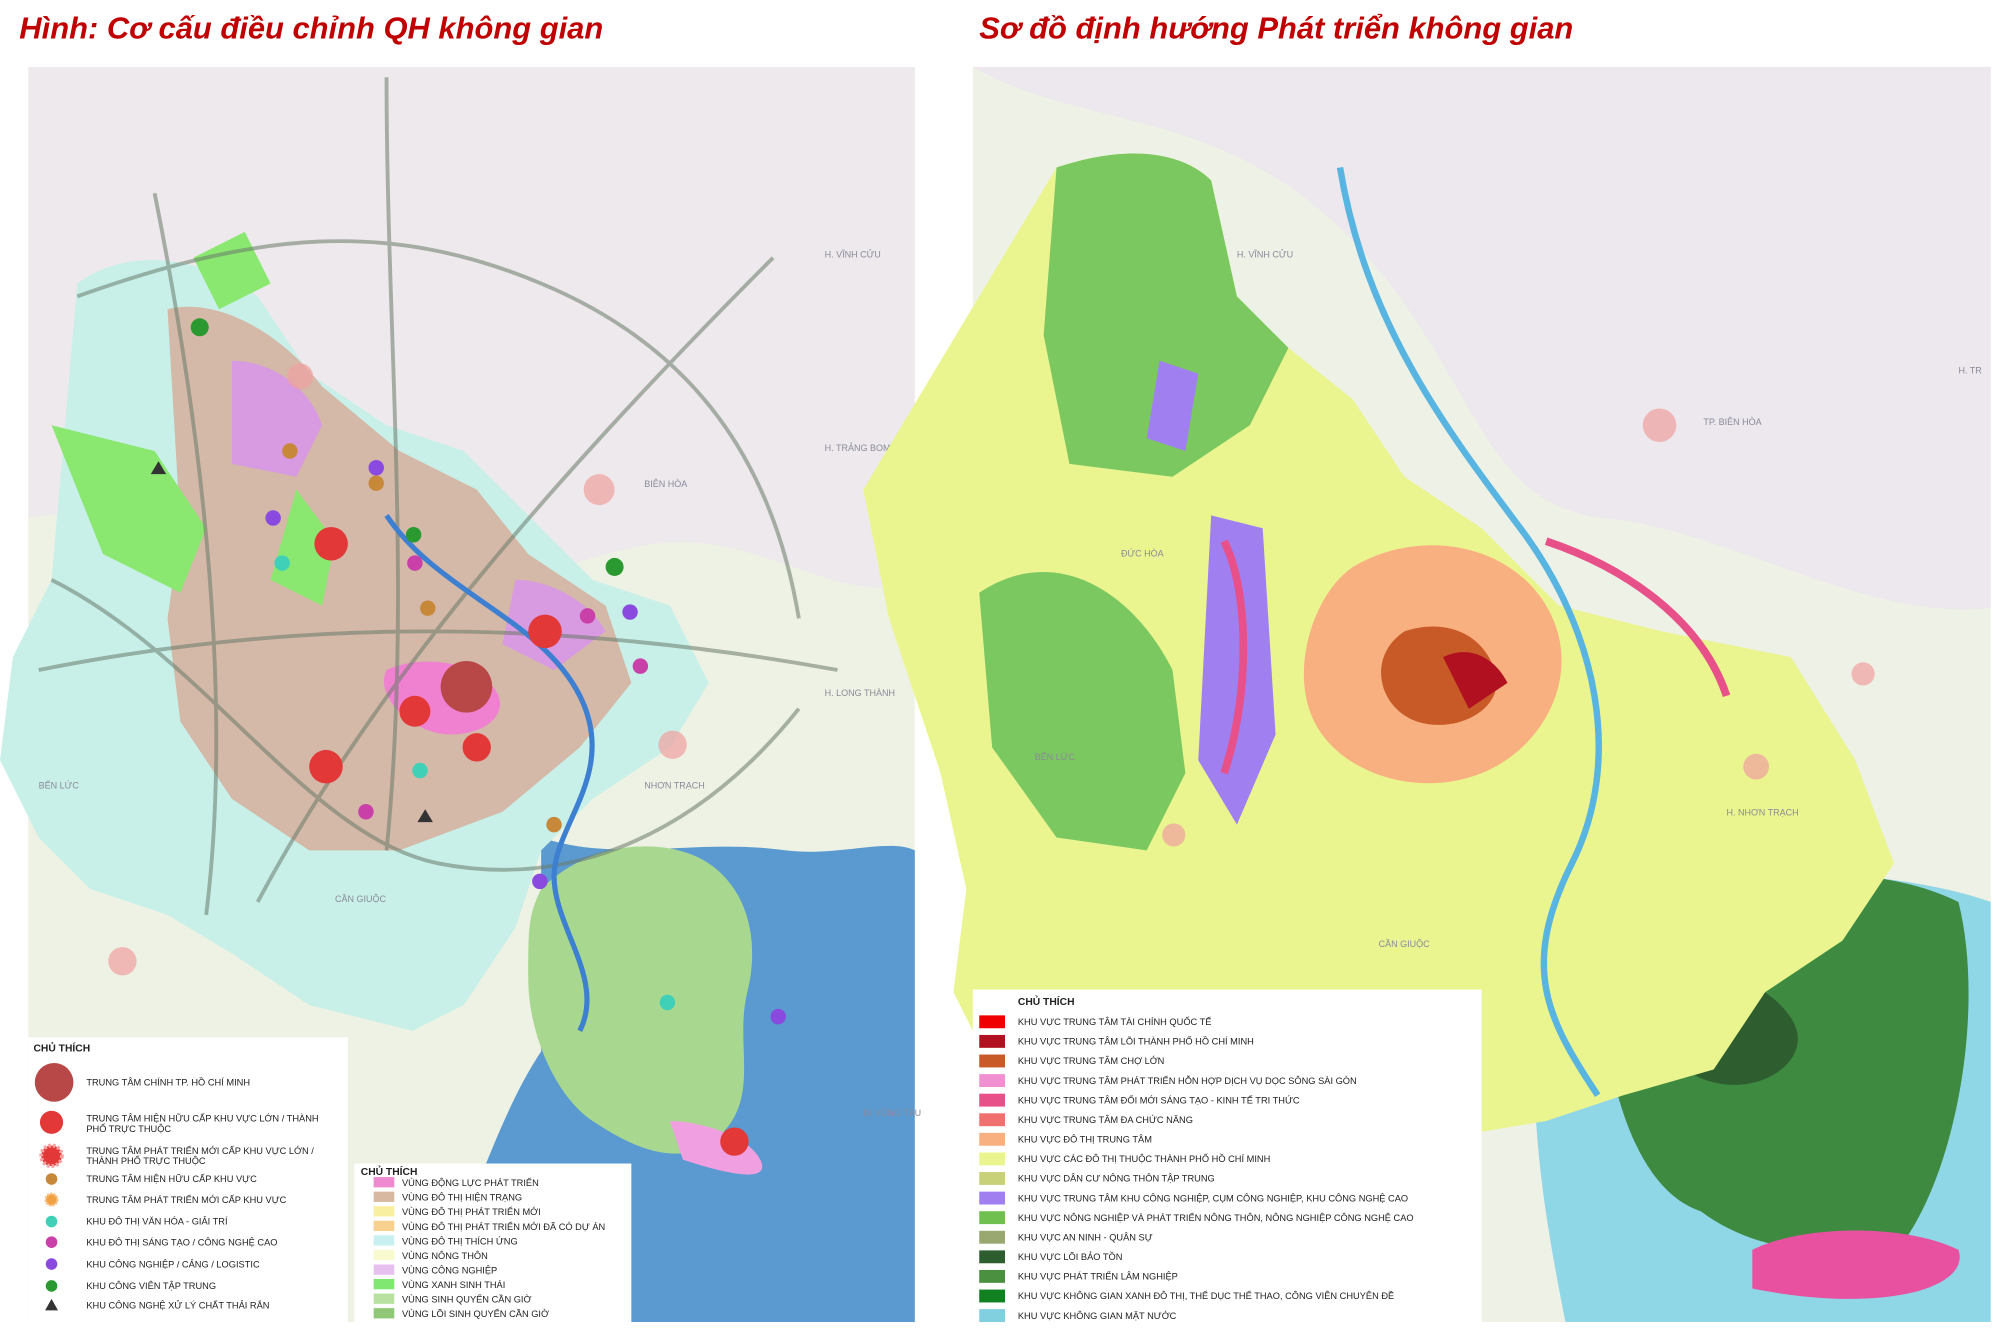 This screenshot has height=1342, width=2010. I want to click on legend-label: VÙNG ĐÔ THỊ PHÁT TRIỂN MỚI ĐÃ CÓ DỰ ÁN, so click(503, 1226).